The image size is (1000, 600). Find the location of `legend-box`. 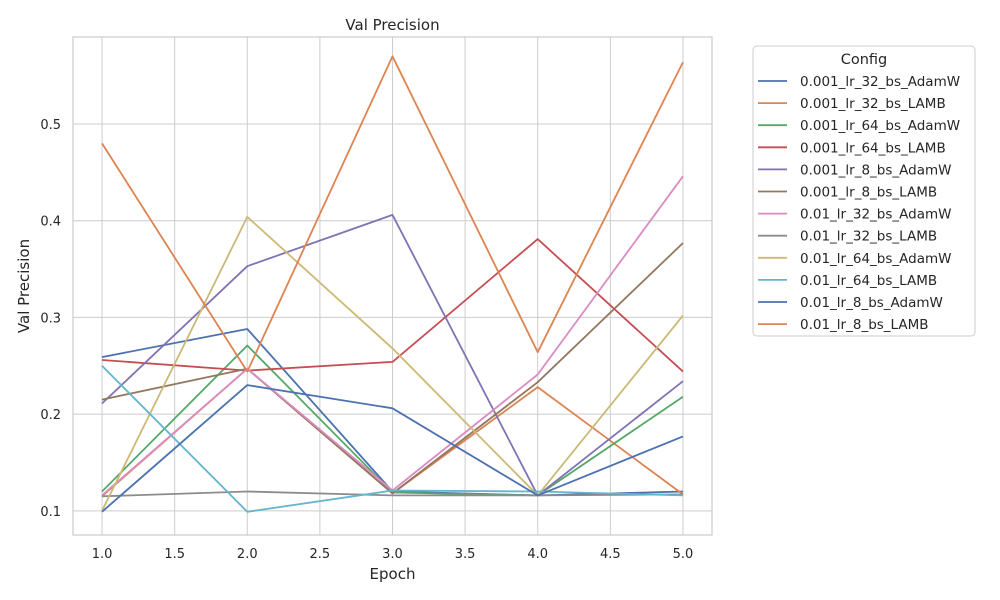

legend-box is located at coordinates (864, 191).